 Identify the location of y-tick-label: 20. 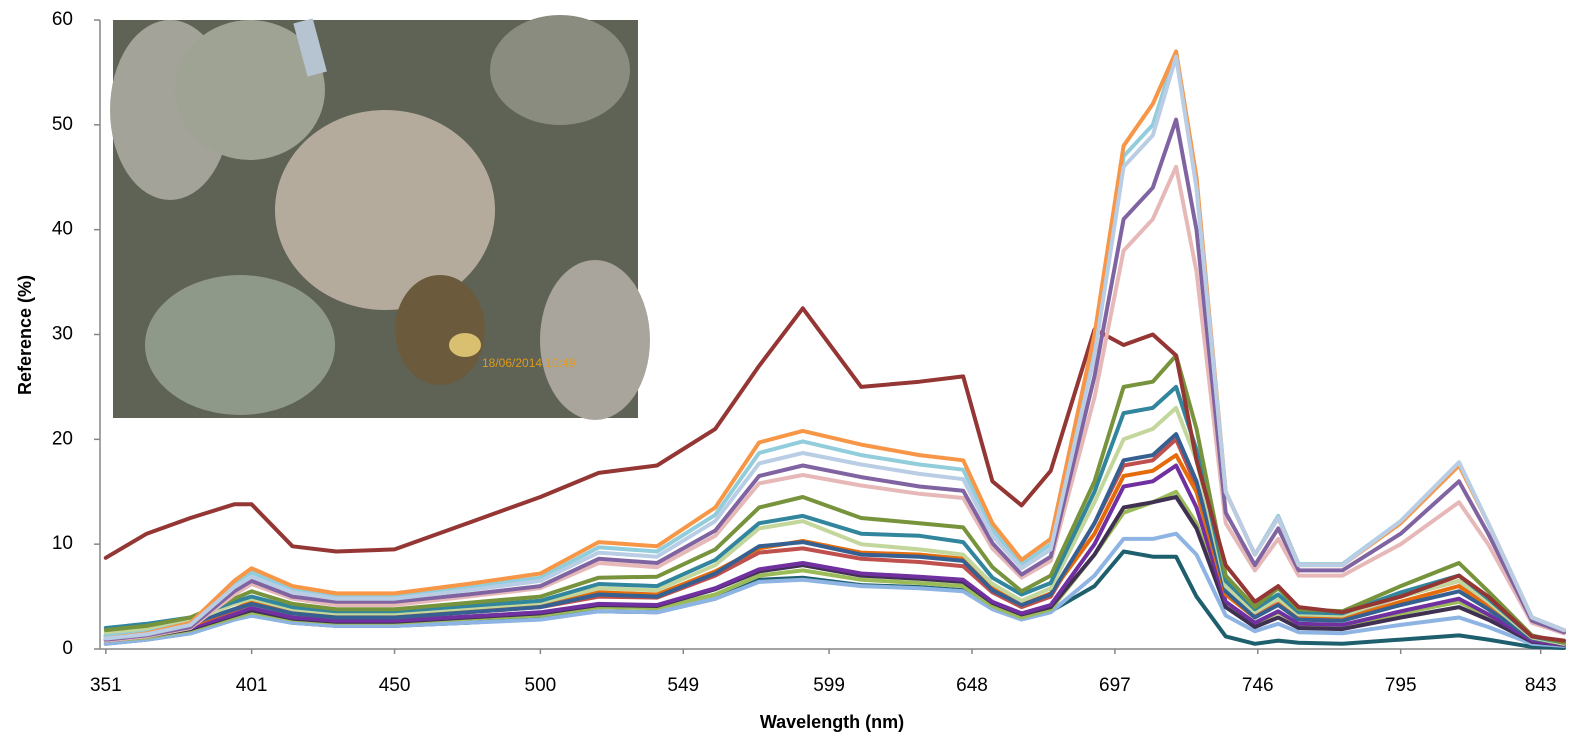
(62, 438).